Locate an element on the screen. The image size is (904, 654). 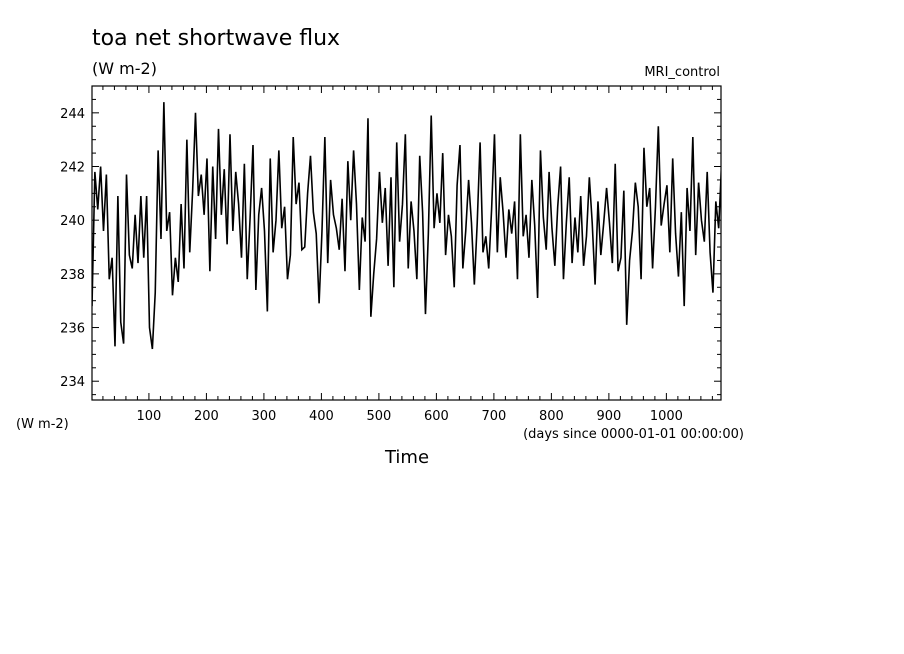
x-tick-label: 1000 is located at coordinates (666, 416).